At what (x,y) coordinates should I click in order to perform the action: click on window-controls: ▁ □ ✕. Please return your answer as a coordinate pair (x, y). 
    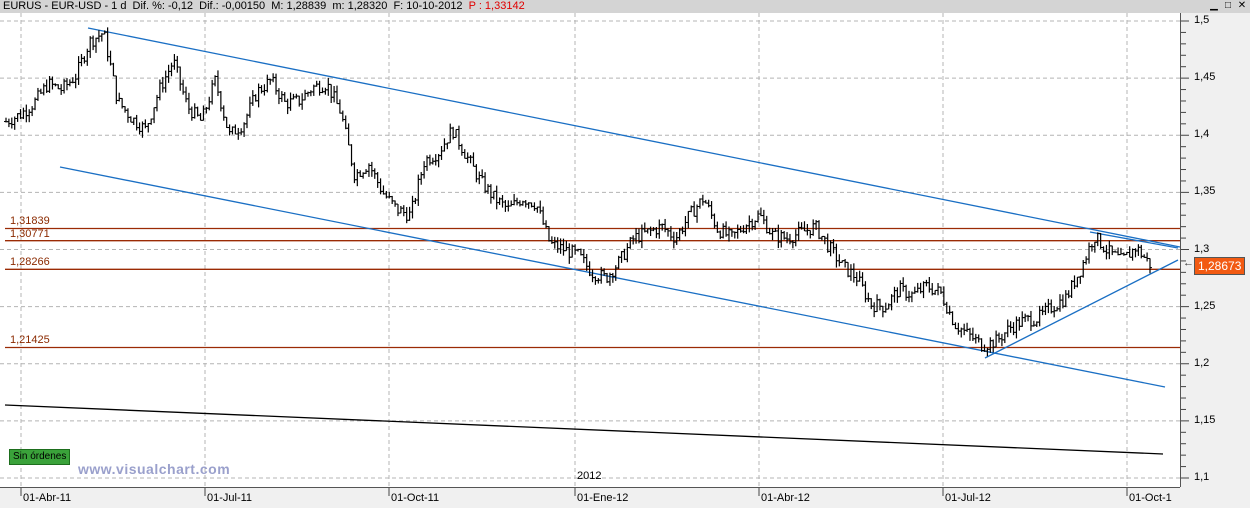
    Looking at the image, I should click on (1228, 6).